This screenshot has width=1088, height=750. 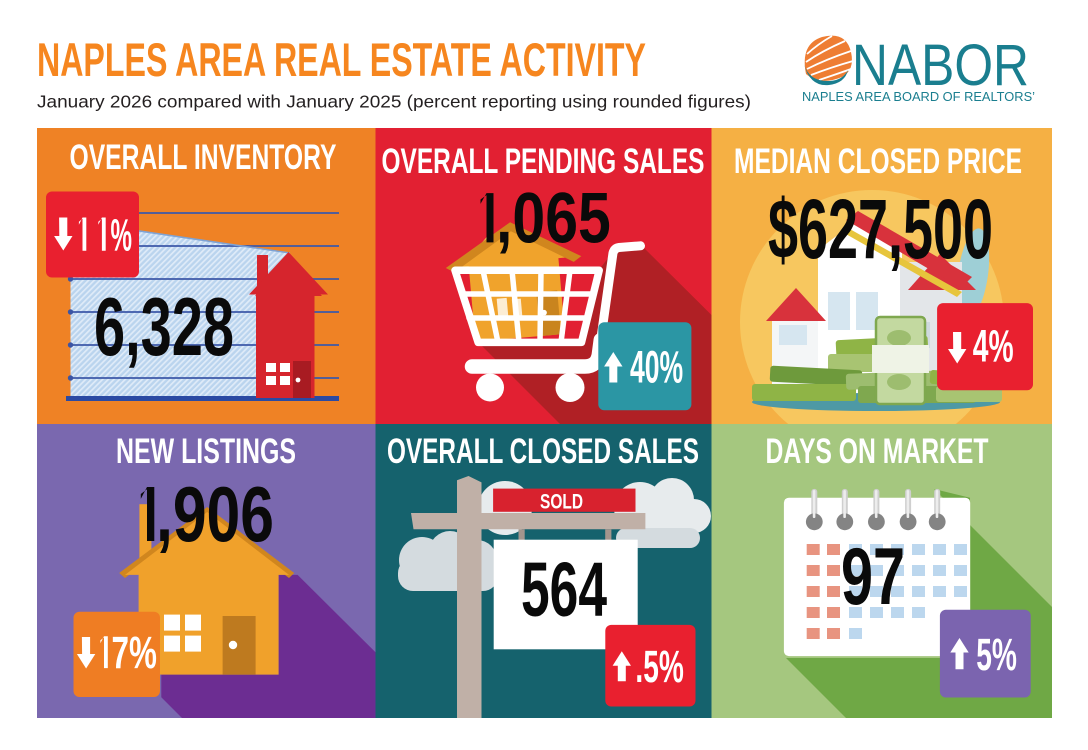 What do you see at coordinates (134, 652) in the screenshot?
I see `svg-text: 7%` at bounding box center [134, 652].